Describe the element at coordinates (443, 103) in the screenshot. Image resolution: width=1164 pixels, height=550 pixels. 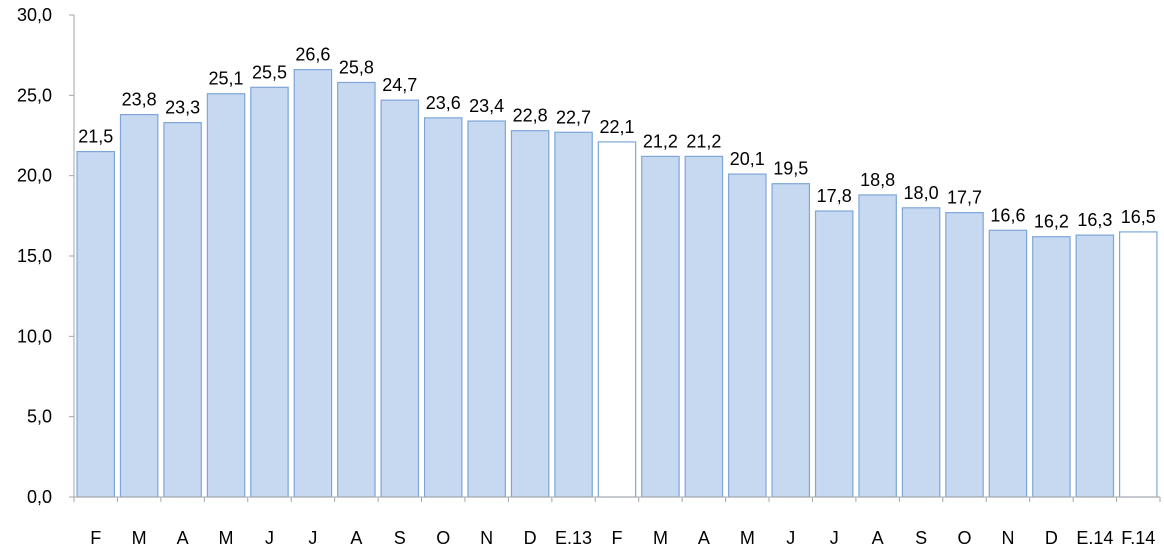
I see `data-label: 23,6` at that location.